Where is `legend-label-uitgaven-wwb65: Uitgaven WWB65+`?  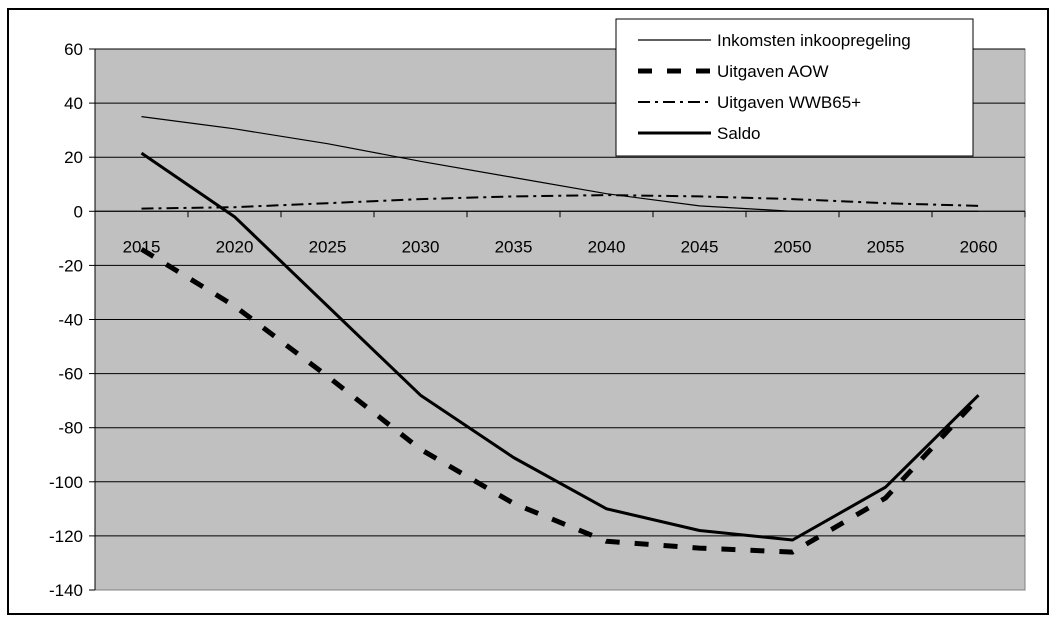 legend-label-uitgaven-wwb65: Uitgaven WWB65+ is located at coordinates (789, 102).